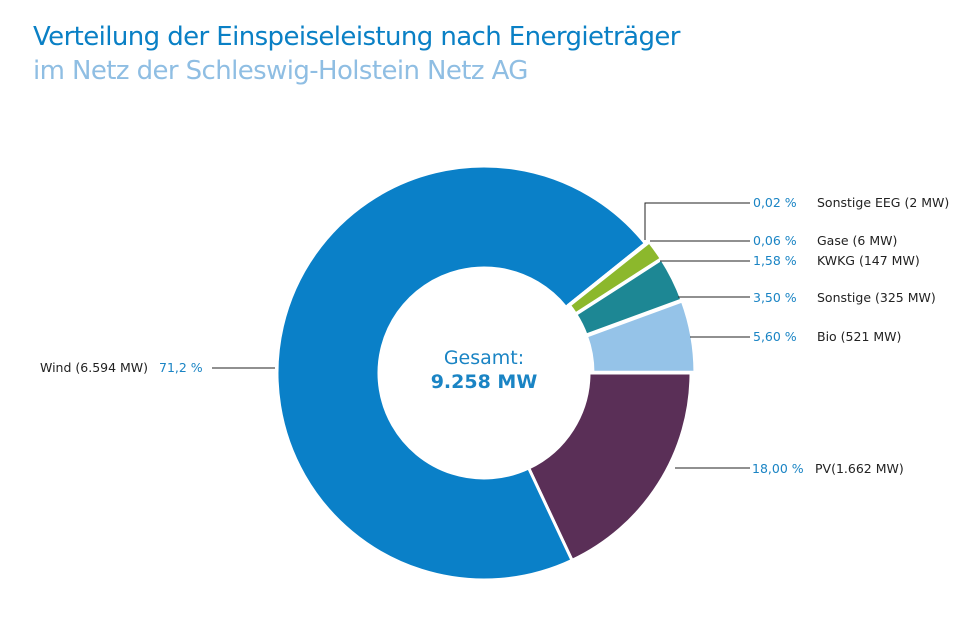 This screenshot has width=968, height=621. Describe the element at coordinates (775, 336) in the screenshot. I see `slice-percent-label: 5,60 %` at that location.